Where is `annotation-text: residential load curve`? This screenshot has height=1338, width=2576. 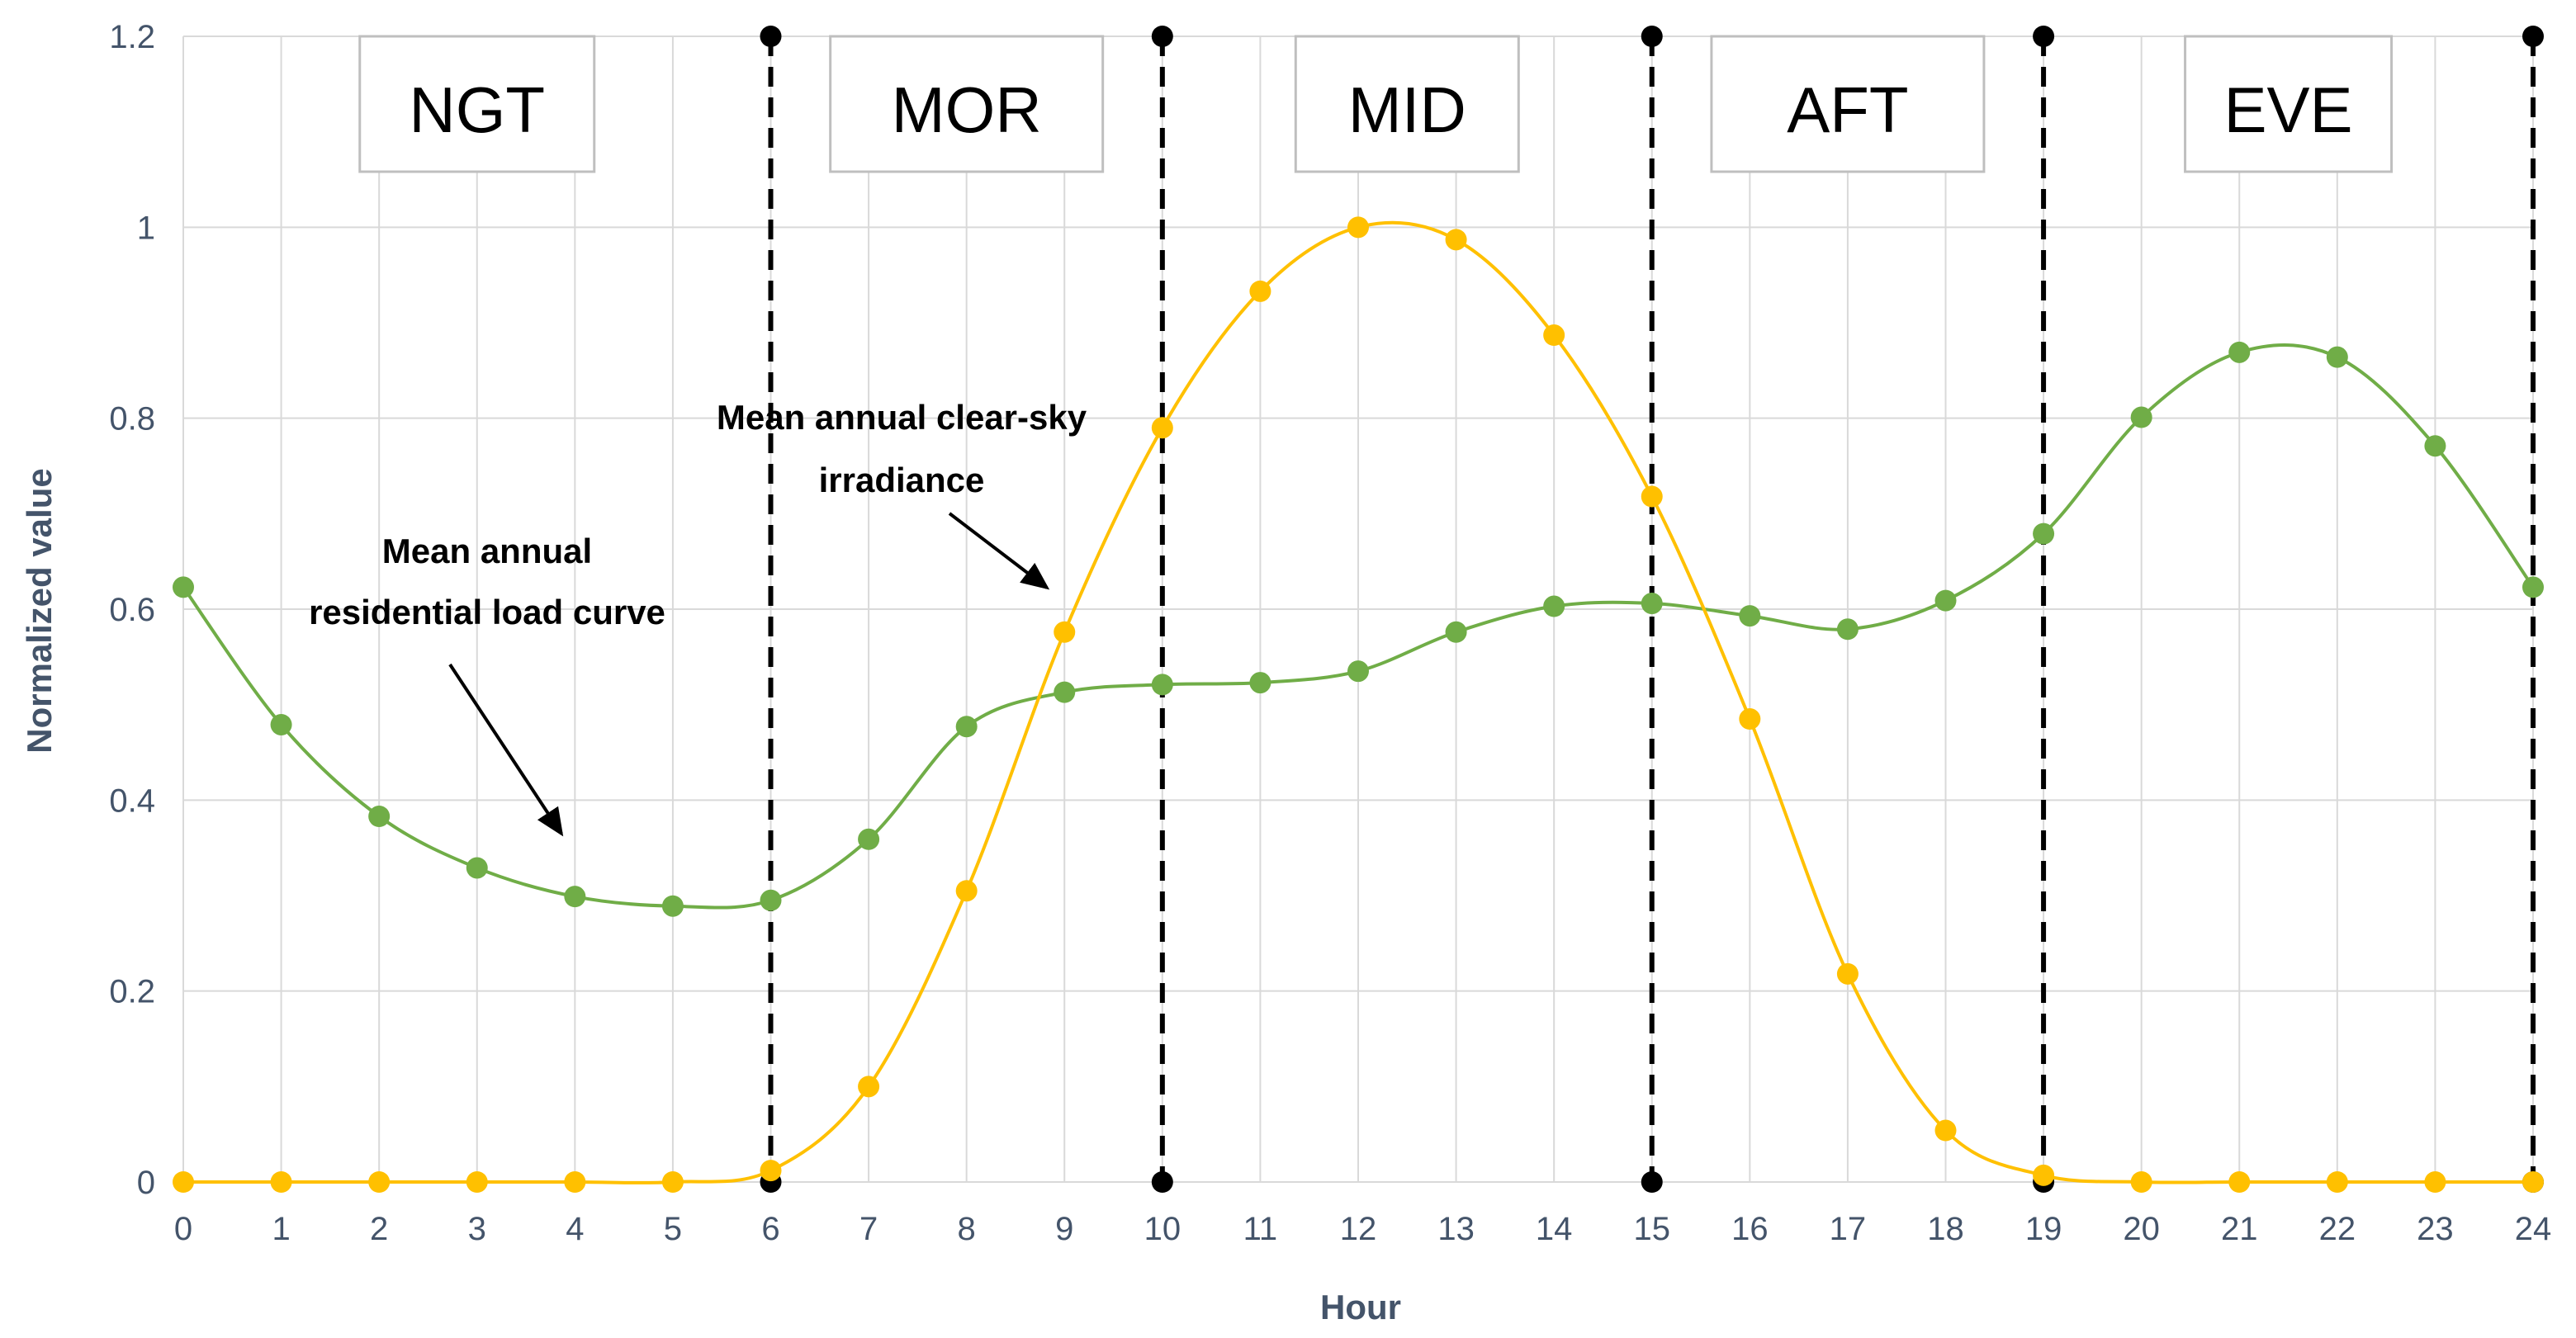
annotation-text: residential load curve is located at coordinates (487, 612).